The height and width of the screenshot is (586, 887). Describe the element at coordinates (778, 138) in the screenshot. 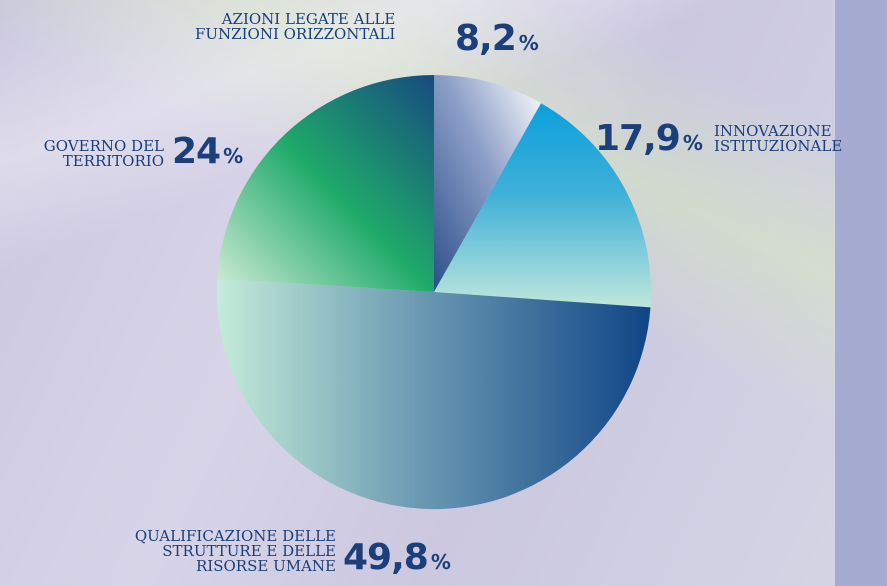

I see `slice-label-innovazione: INNOVAZIONE ISTITUZIONALE` at that location.